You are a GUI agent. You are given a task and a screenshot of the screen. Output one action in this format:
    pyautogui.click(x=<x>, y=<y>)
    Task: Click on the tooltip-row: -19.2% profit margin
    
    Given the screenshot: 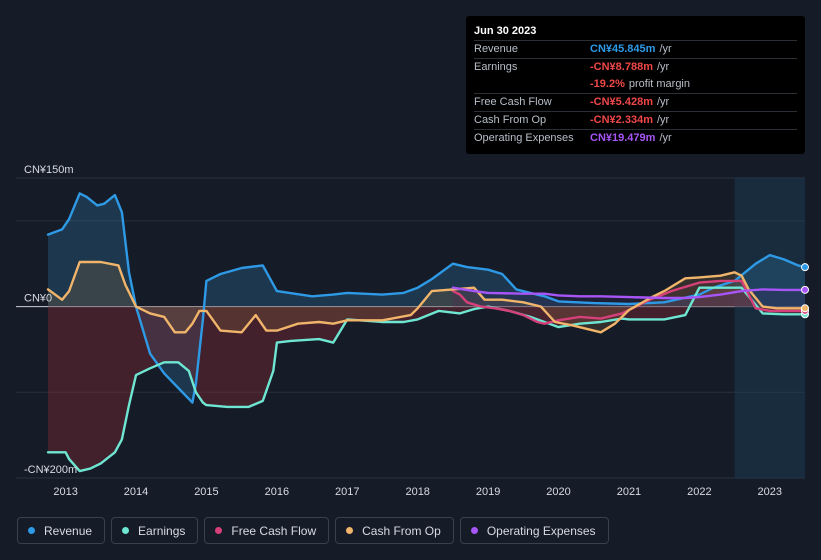 What is the action you would take?
    pyautogui.click(x=635, y=84)
    